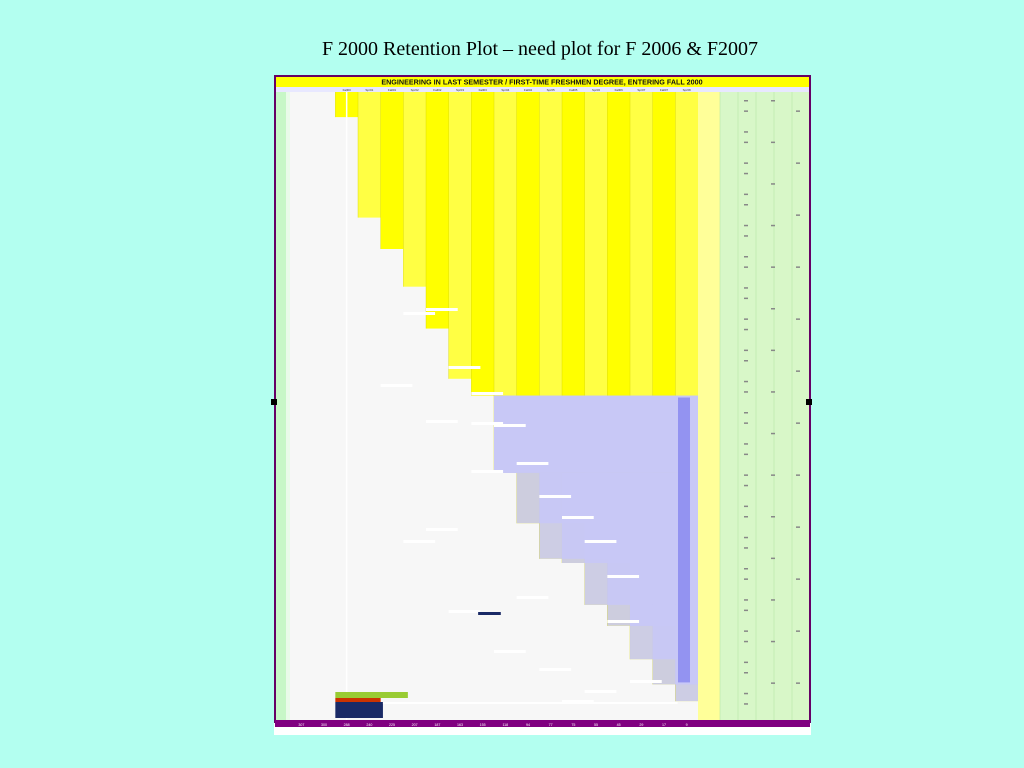 The image size is (1024, 768). Describe the element at coordinates (359, 710) in the screenshot. I see `bottom-row-navy` at that location.